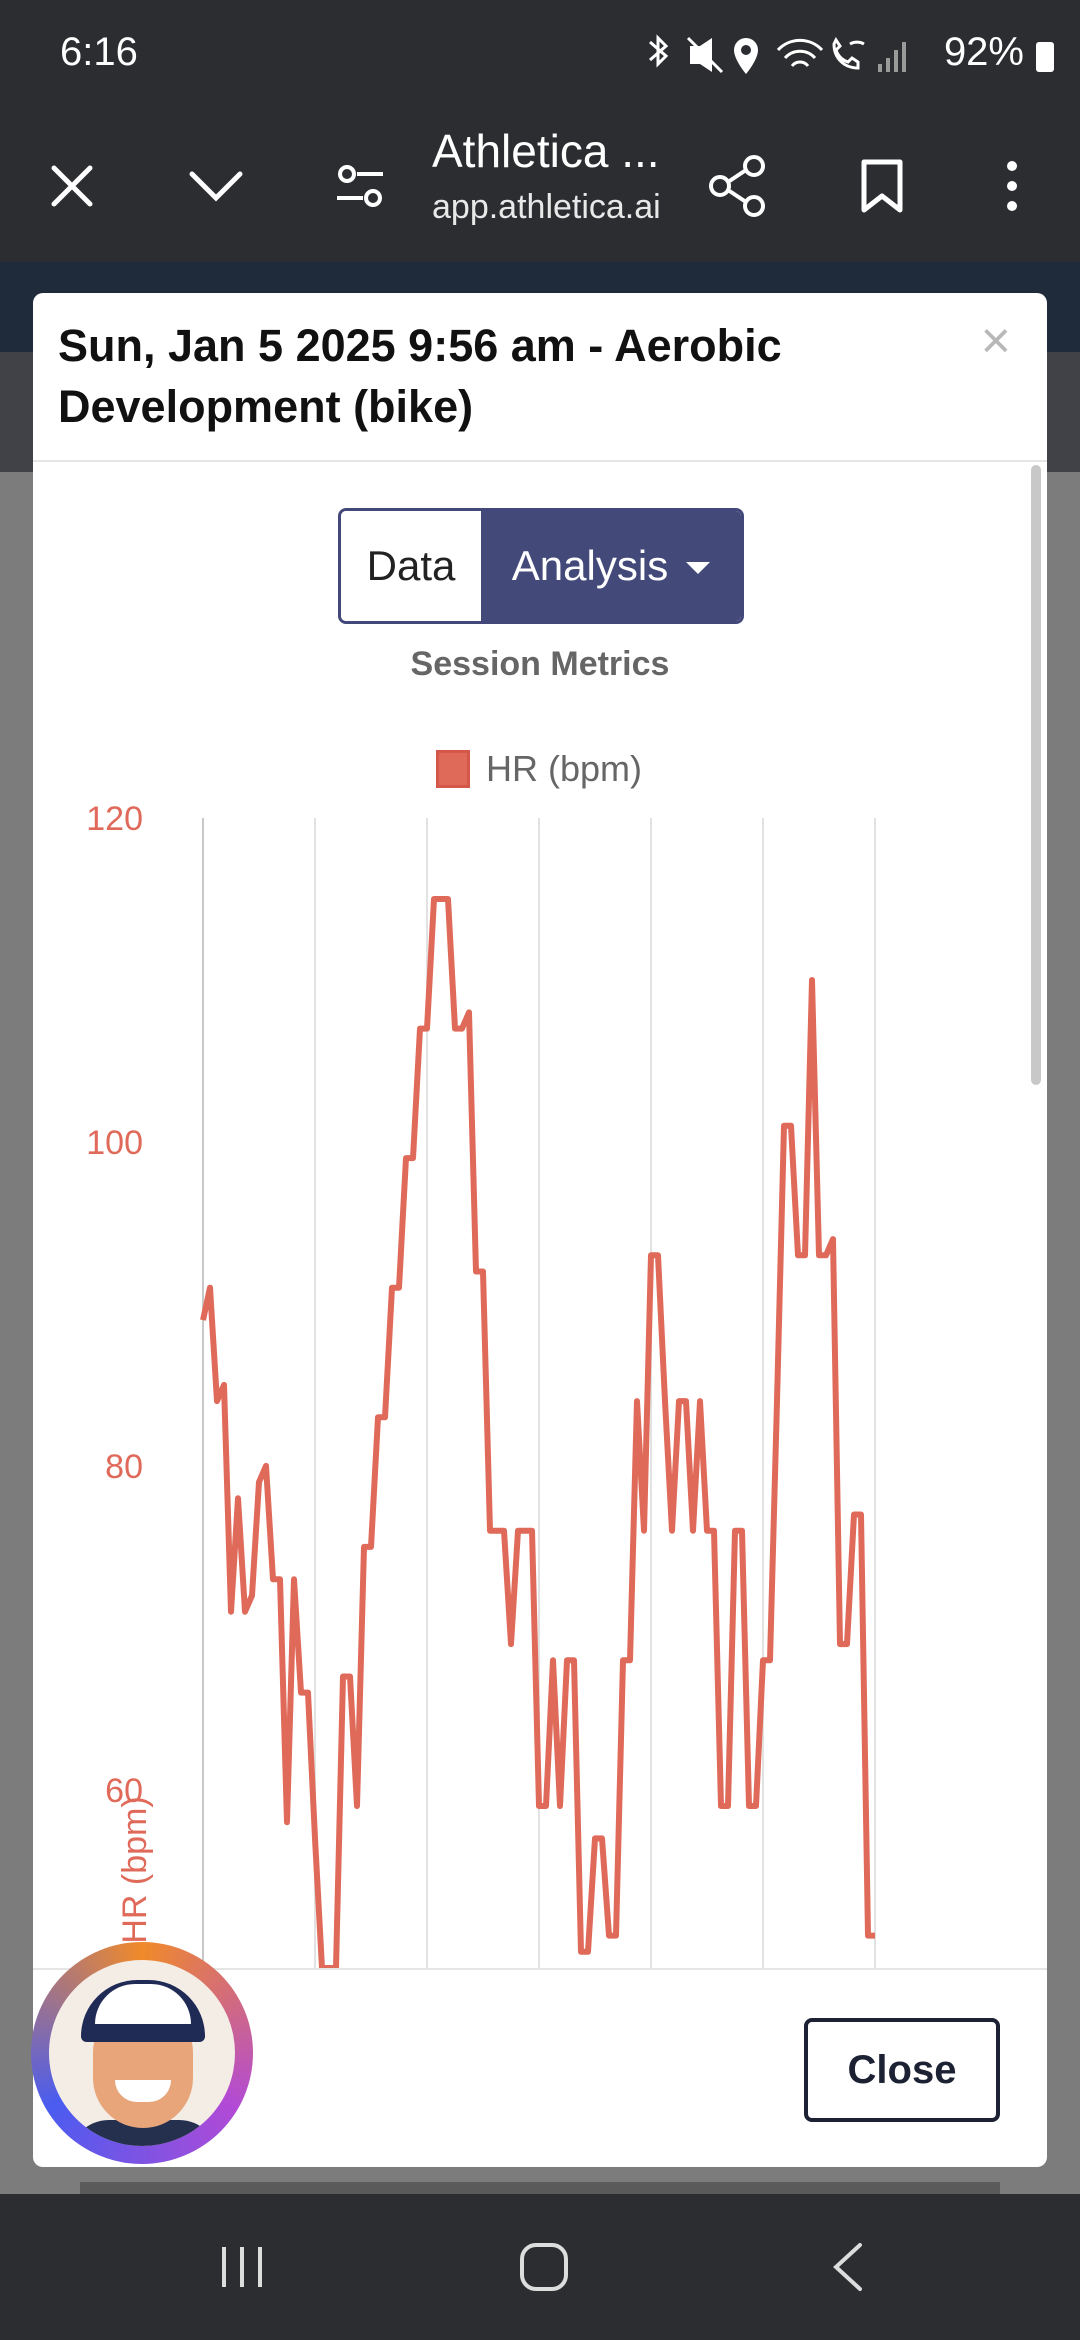  What do you see at coordinates (114, 1305) in the screenshot?
I see `y-axis-ticks: 60 80 100 120` at bounding box center [114, 1305].